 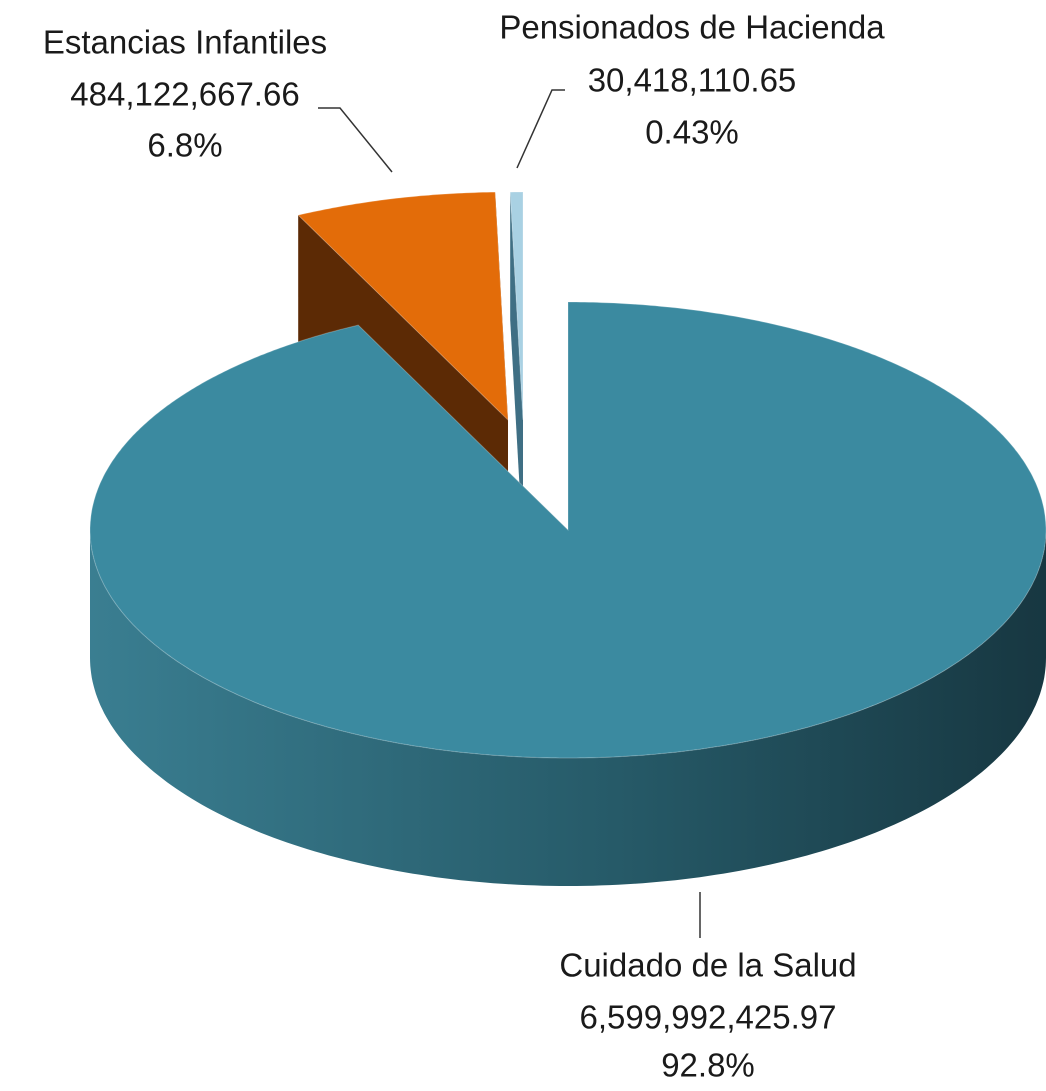 I want to click on percent-label: 0.43%, so click(x=692, y=132).